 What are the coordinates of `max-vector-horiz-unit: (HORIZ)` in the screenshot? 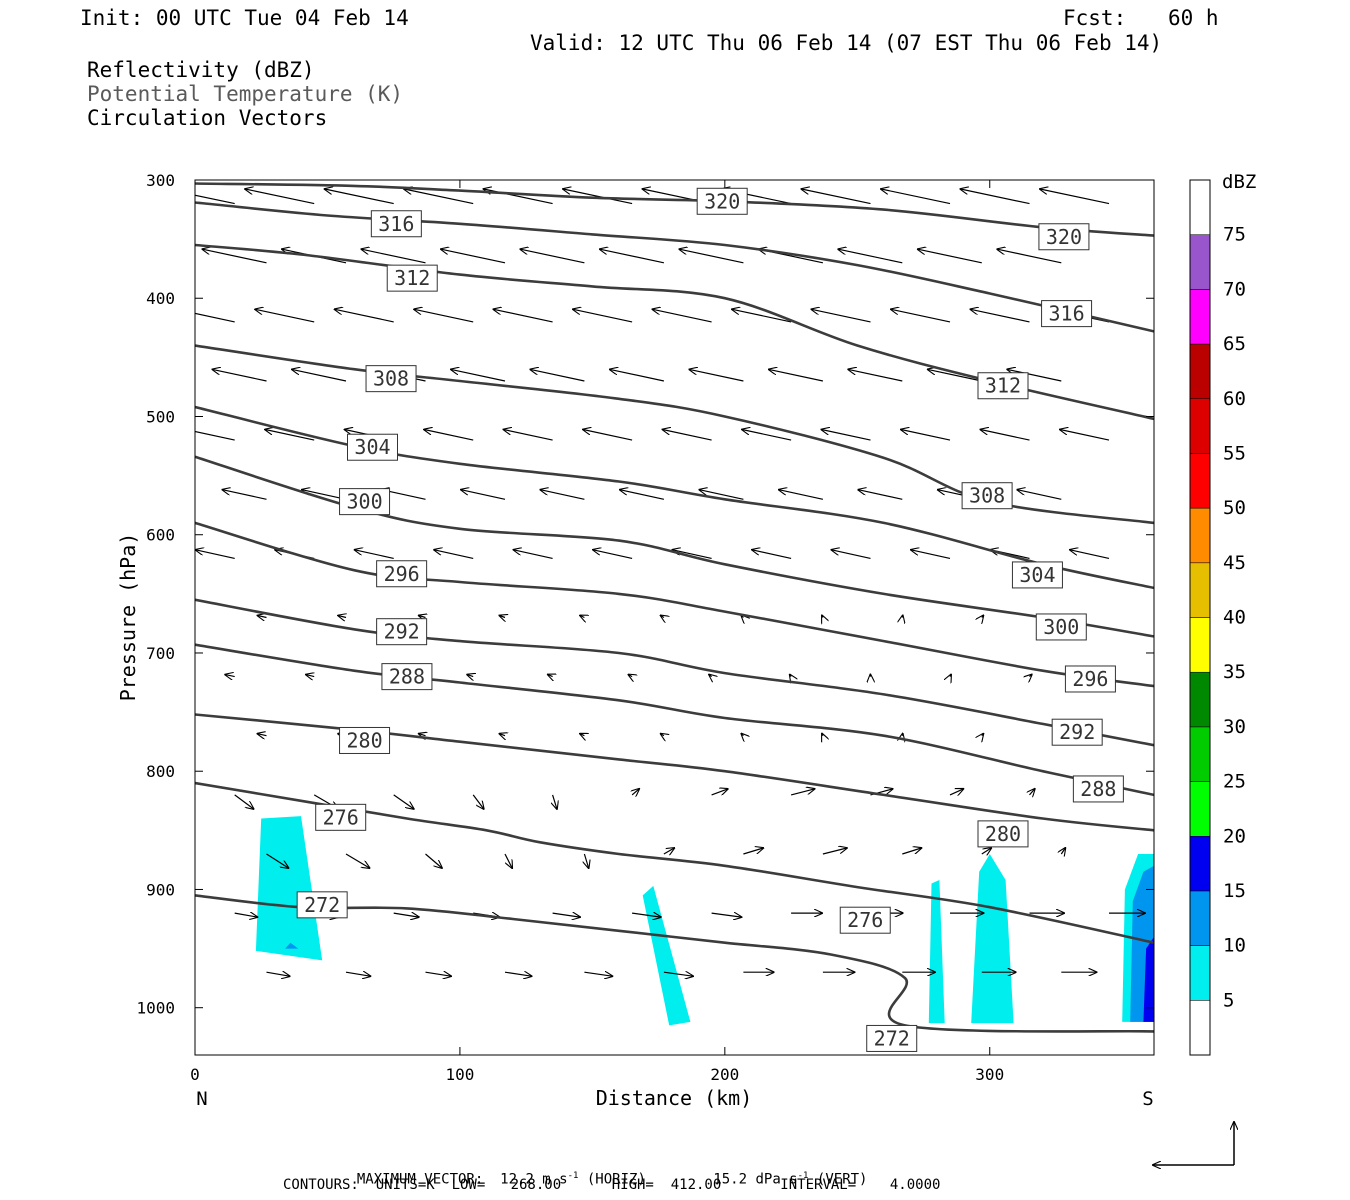 It's located at (616, 1179).